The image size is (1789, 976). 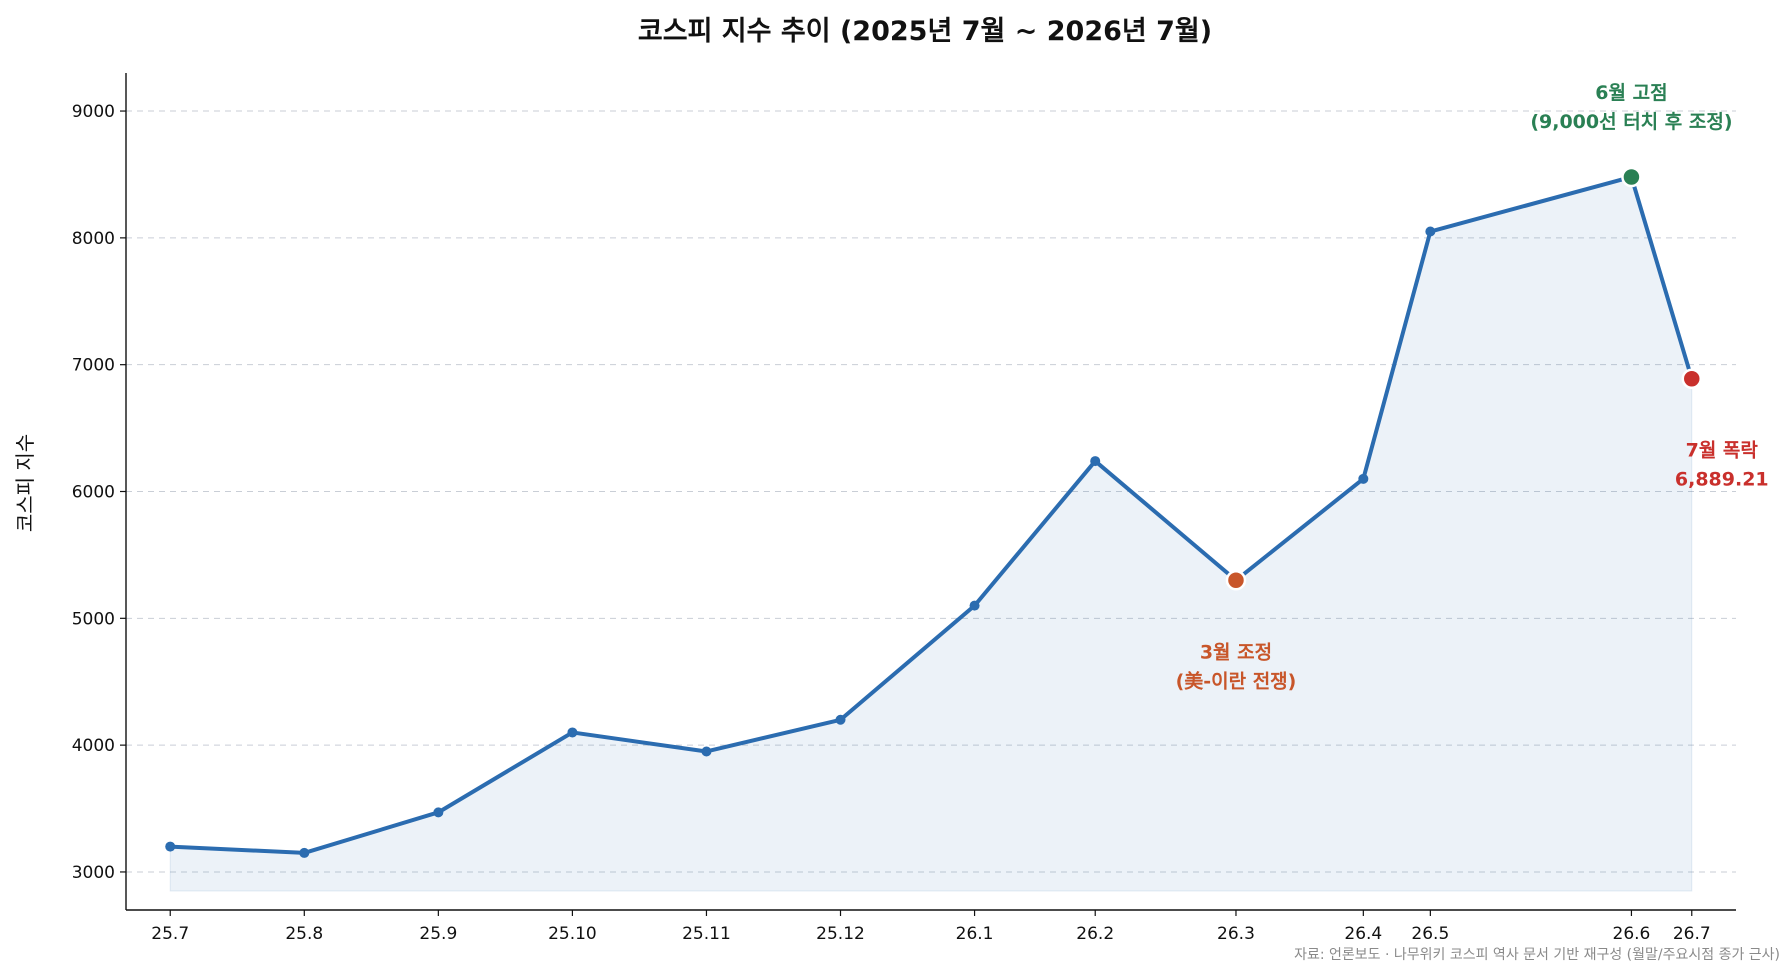 What do you see at coordinates (93, 366) in the screenshot?
I see `y-tick-label: 7000` at bounding box center [93, 366].